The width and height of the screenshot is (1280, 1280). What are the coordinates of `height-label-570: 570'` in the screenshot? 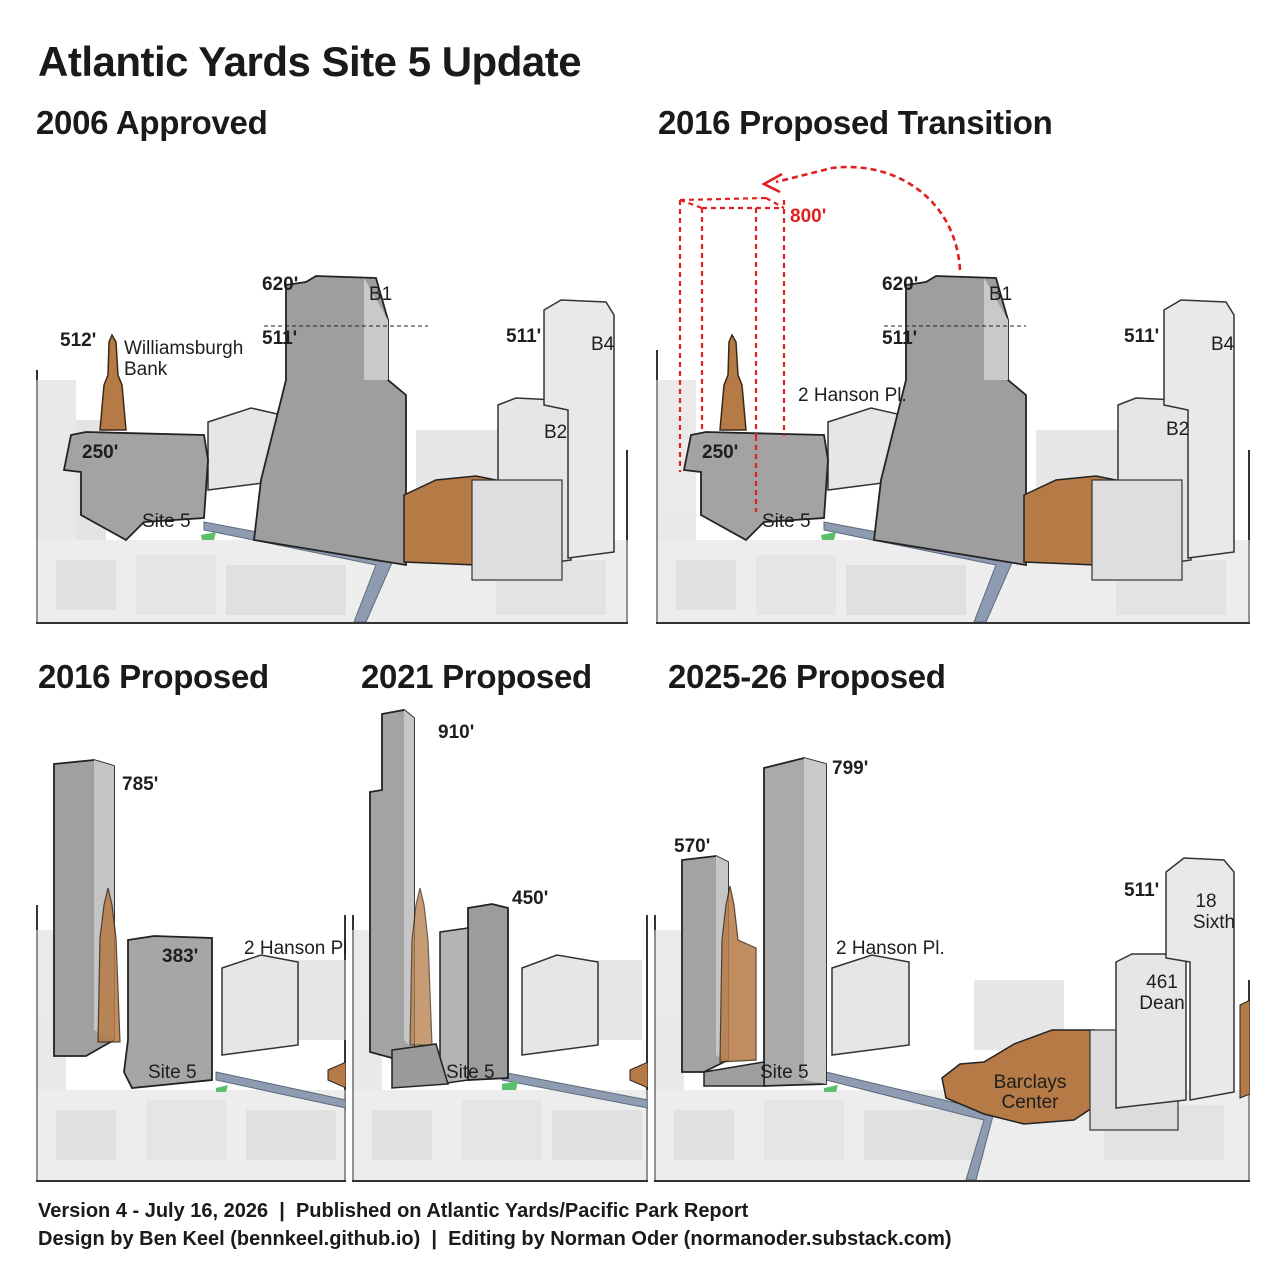 It's located at (692, 846).